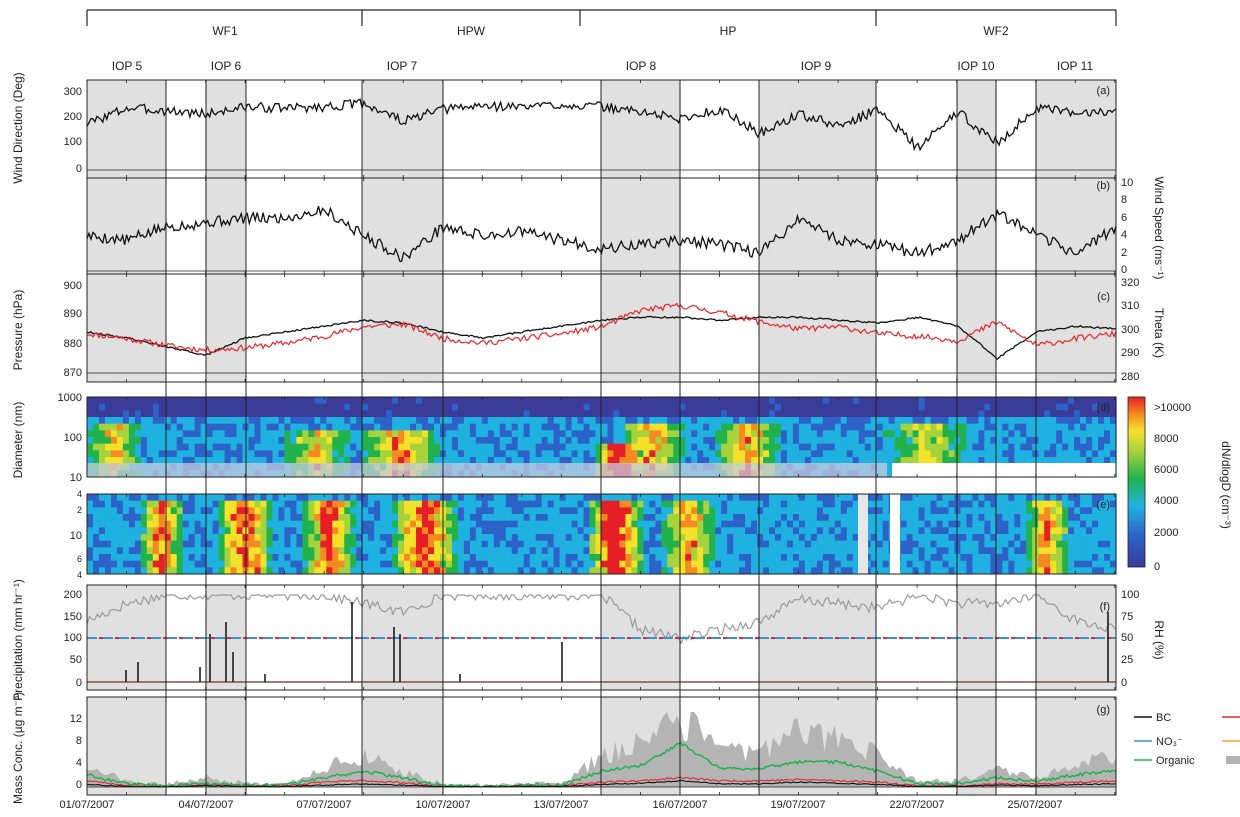  Describe the element at coordinates (442, 805) in the screenshot. I see `xtick-label: 10/07/2007` at that location.